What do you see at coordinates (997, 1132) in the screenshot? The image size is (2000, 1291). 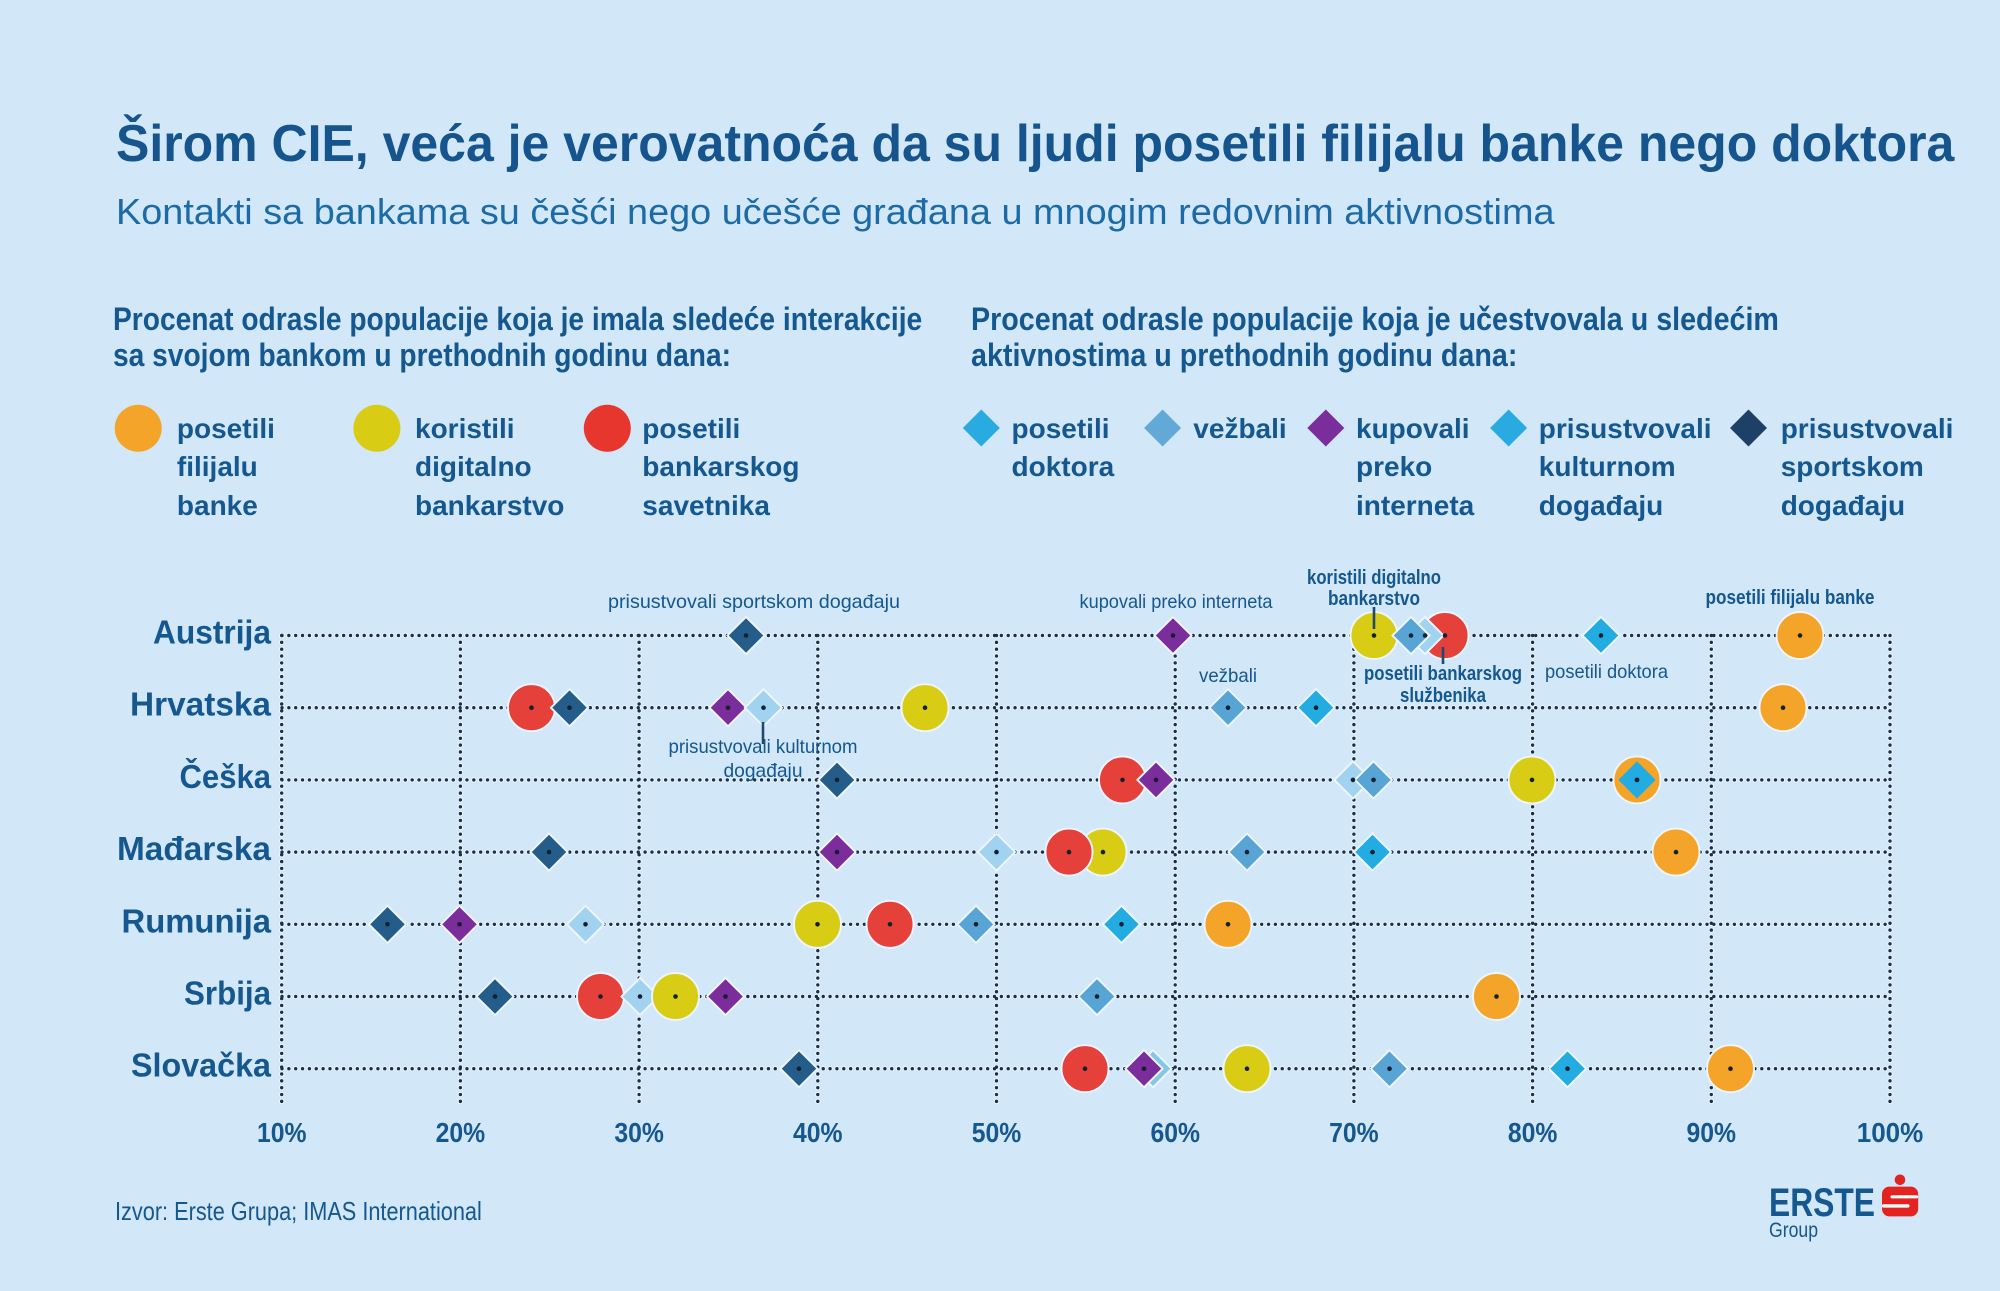 I see `svg-text: 50%` at bounding box center [997, 1132].